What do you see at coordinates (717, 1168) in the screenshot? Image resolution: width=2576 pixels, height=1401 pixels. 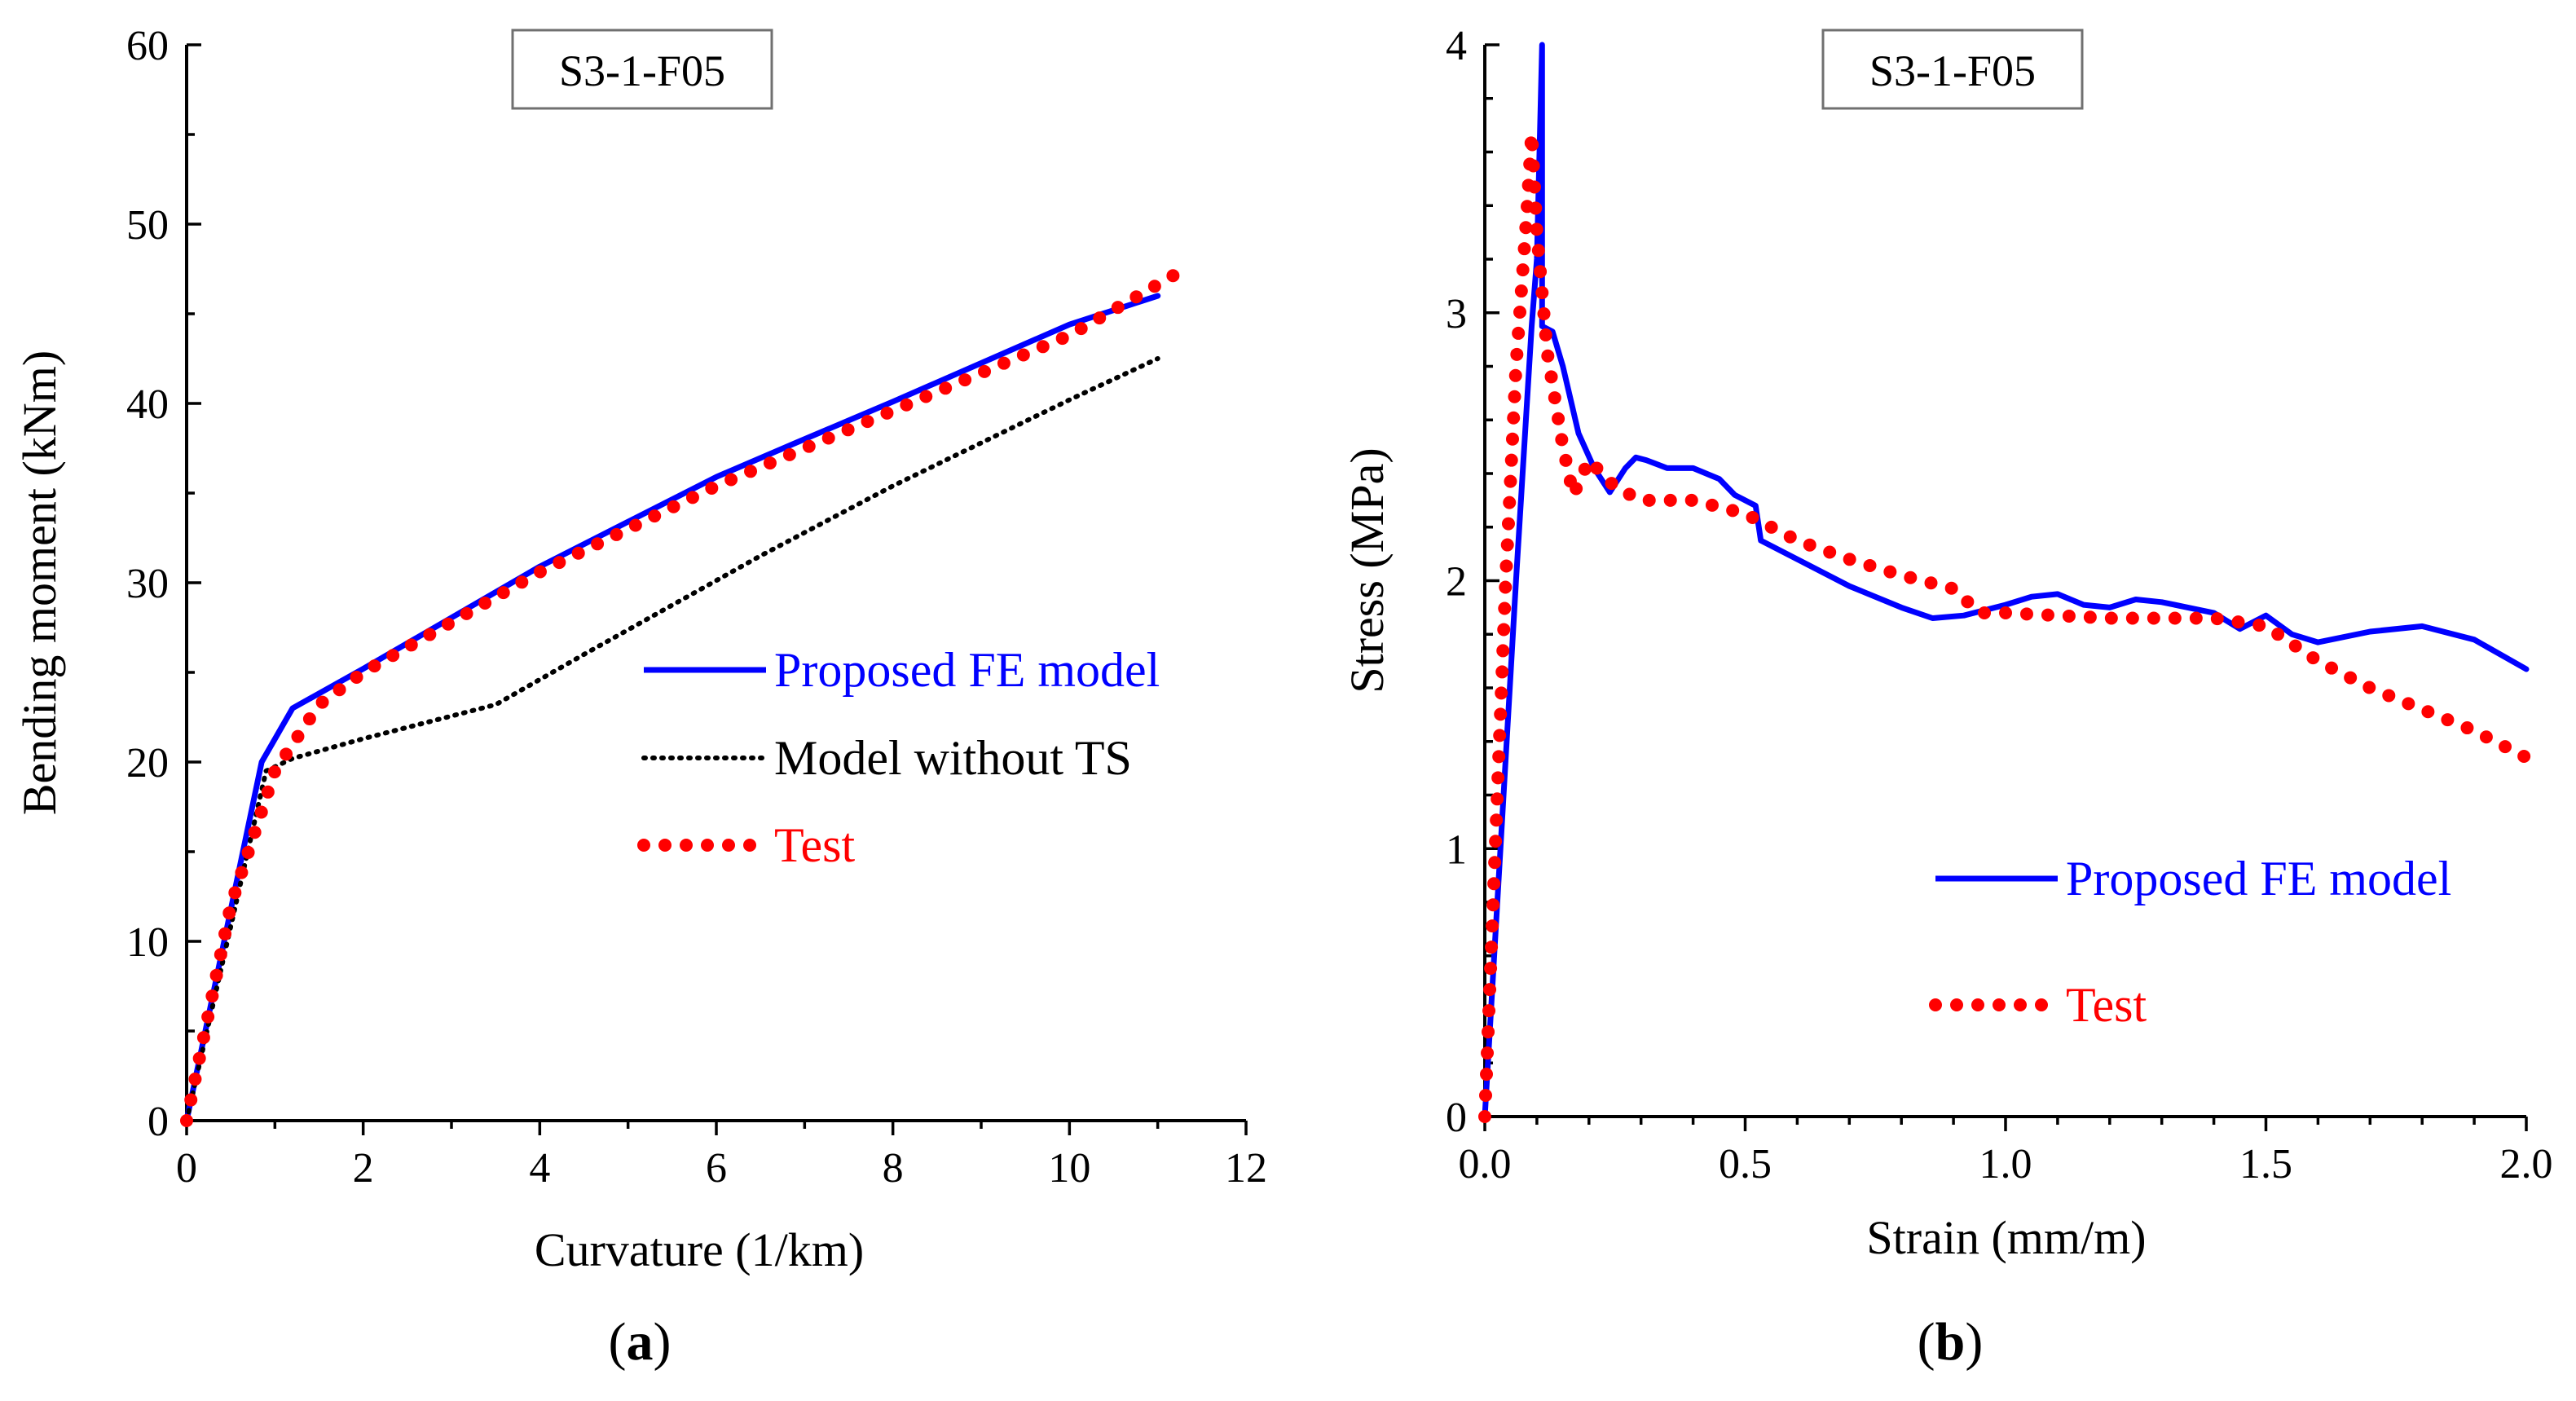 I see `x-tick-label: 6` at bounding box center [717, 1168].